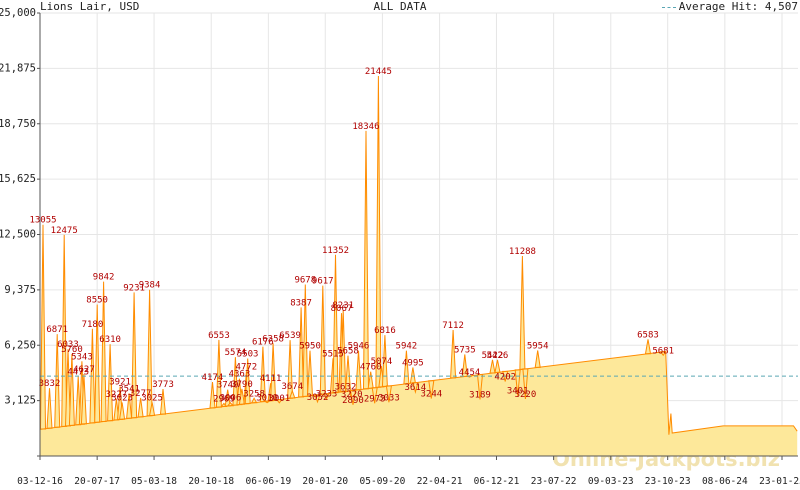  What do you see at coordinates (480, 395) in the screenshot?
I see `hit-value-label: 3189` at bounding box center [480, 395].